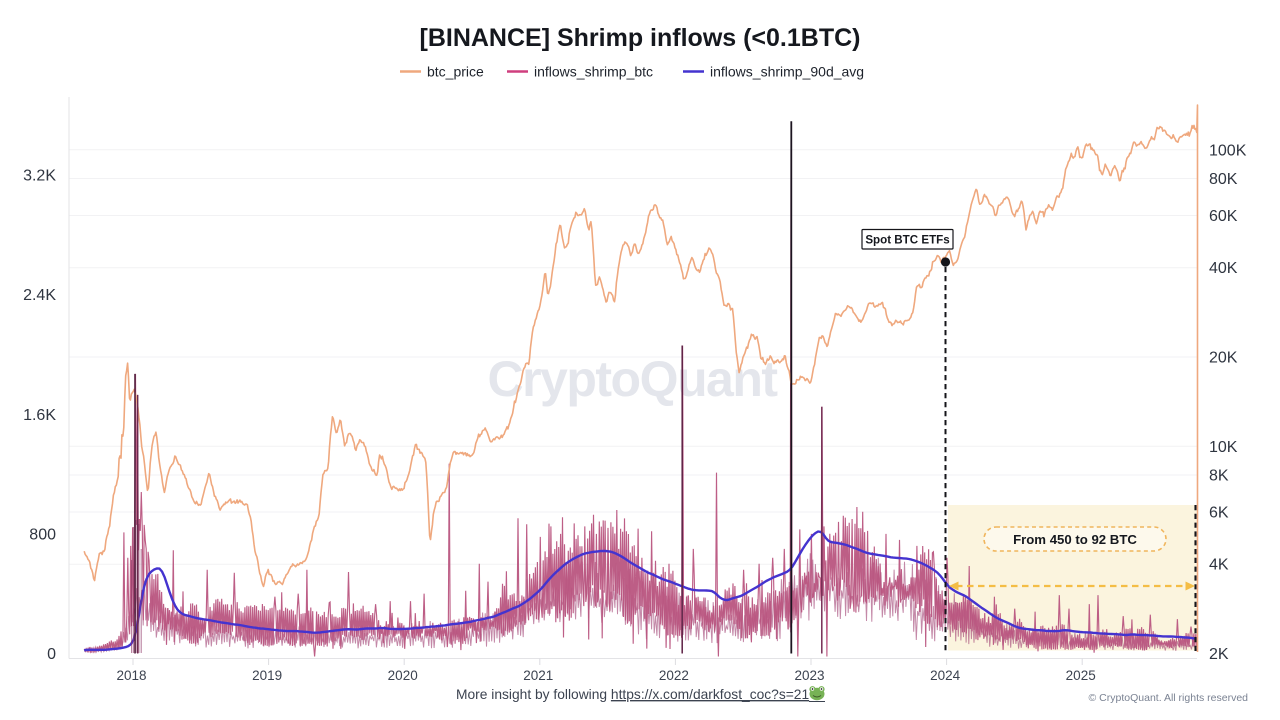 Image resolution: width=1280 pixels, height=720 pixels. I want to click on svg-text: 2.4K, so click(39, 295).